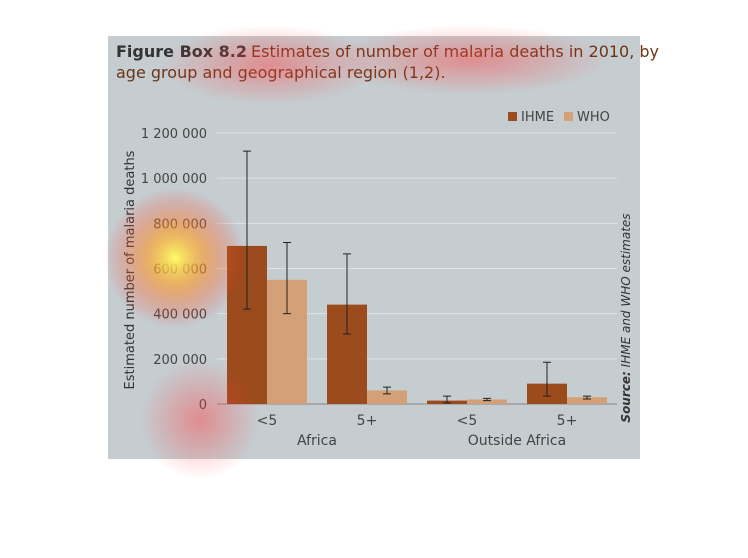  I want to click on y-tick-label: 1 000 000, so click(174, 179).